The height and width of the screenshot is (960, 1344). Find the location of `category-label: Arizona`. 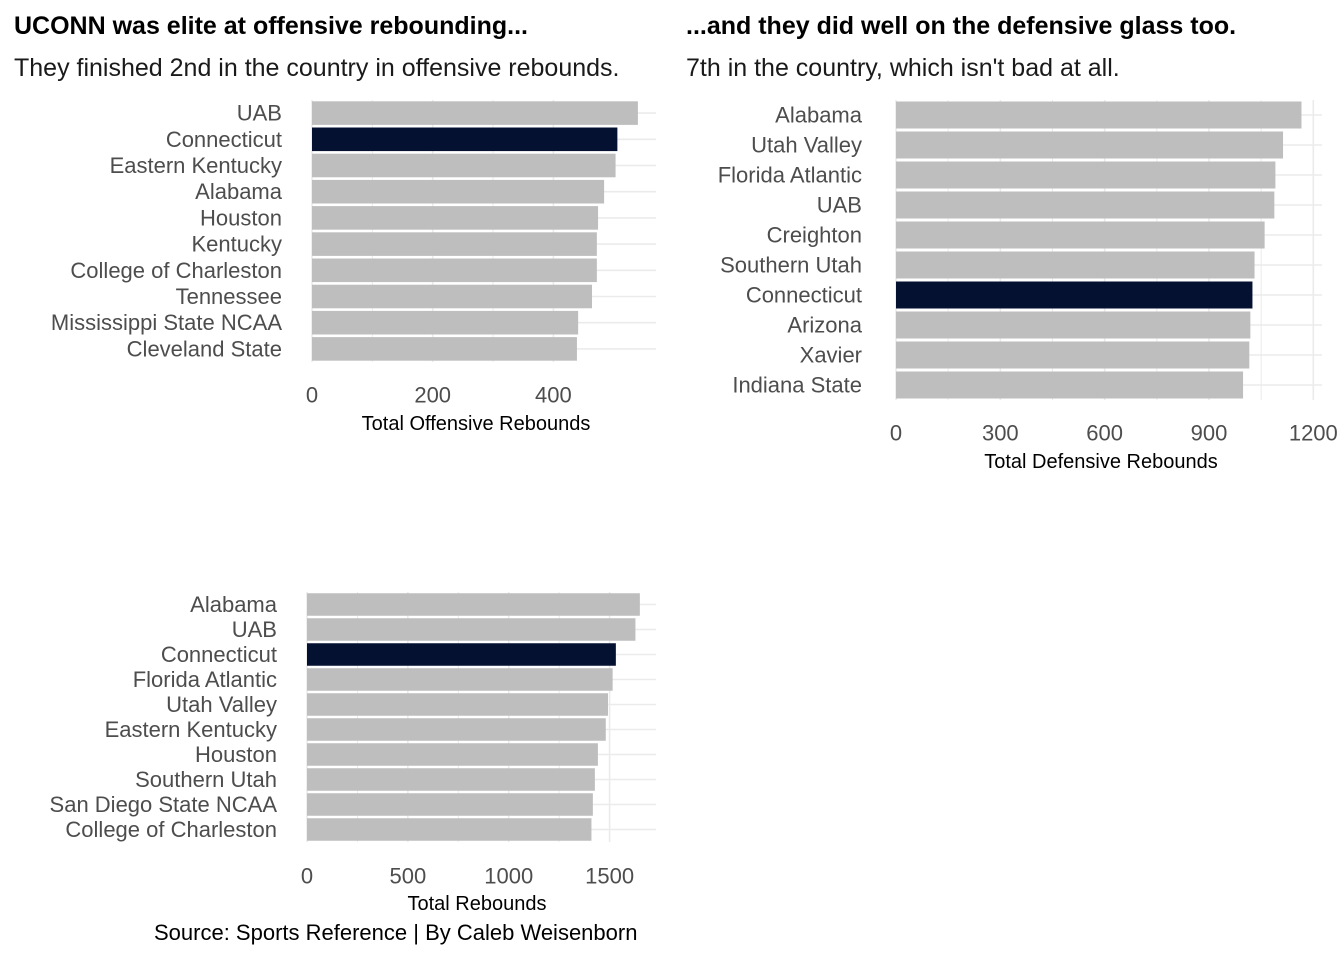

category-label: Arizona is located at coordinates (824, 325).